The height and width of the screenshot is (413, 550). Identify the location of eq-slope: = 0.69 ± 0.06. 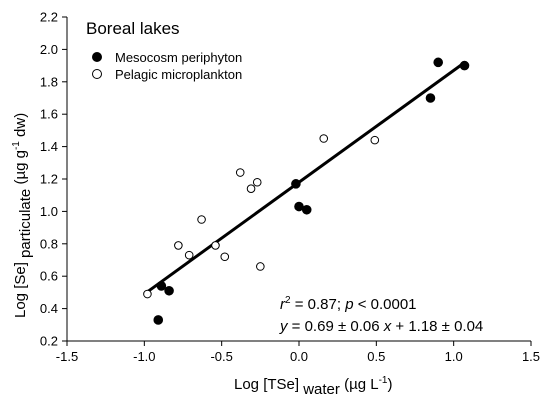
(336, 326).